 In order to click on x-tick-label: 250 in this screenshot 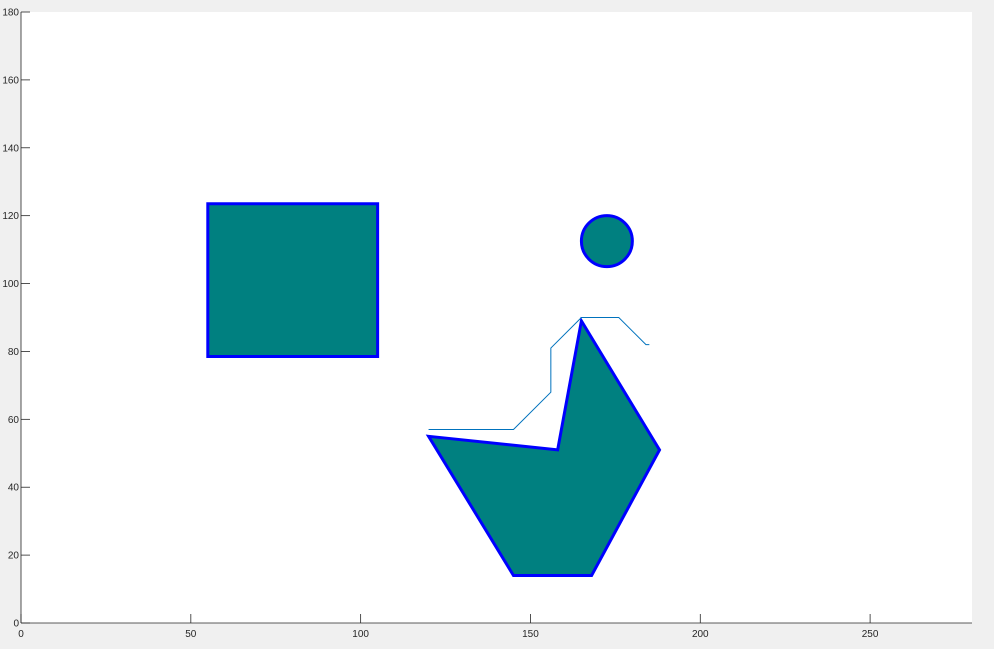, I will do `click(870, 634)`.